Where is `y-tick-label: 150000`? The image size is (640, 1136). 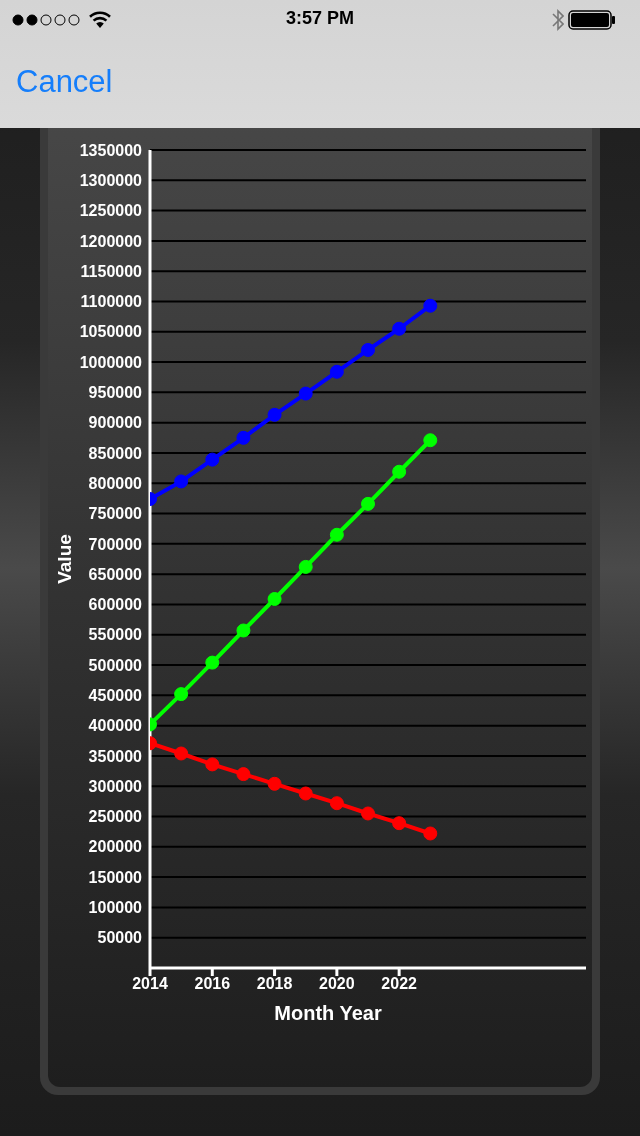 y-tick-label: 150000 is located at coordinates (115, 877).